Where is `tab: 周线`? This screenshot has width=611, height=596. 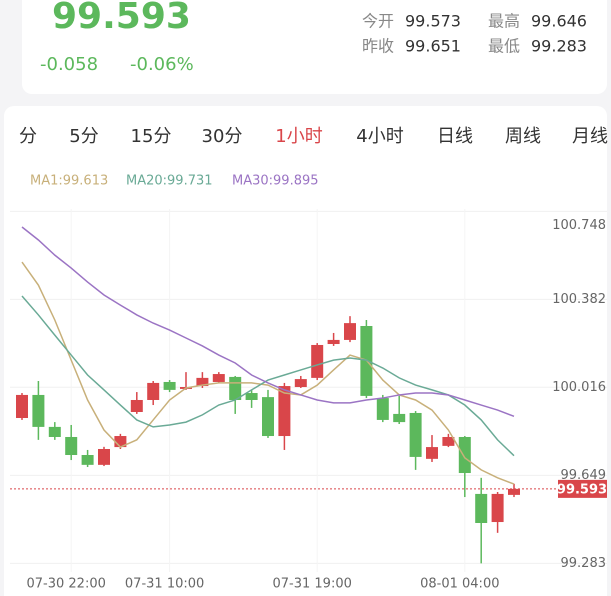
tab: 周线 is located at coordinates (523, 136).